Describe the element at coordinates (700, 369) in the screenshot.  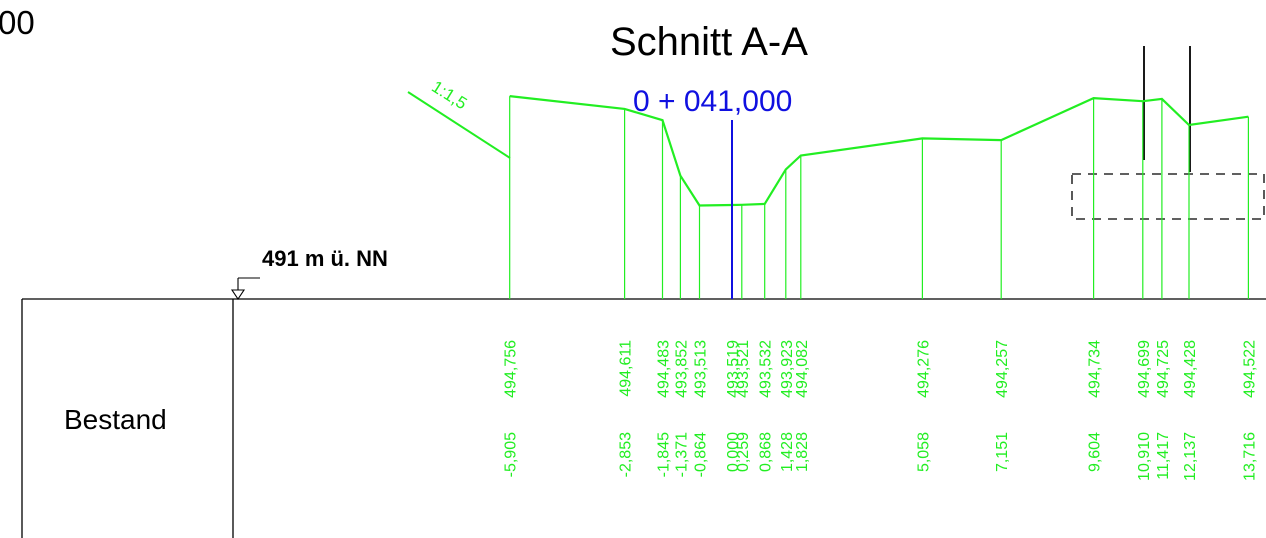
I see `height-label: 493,513` at that location.